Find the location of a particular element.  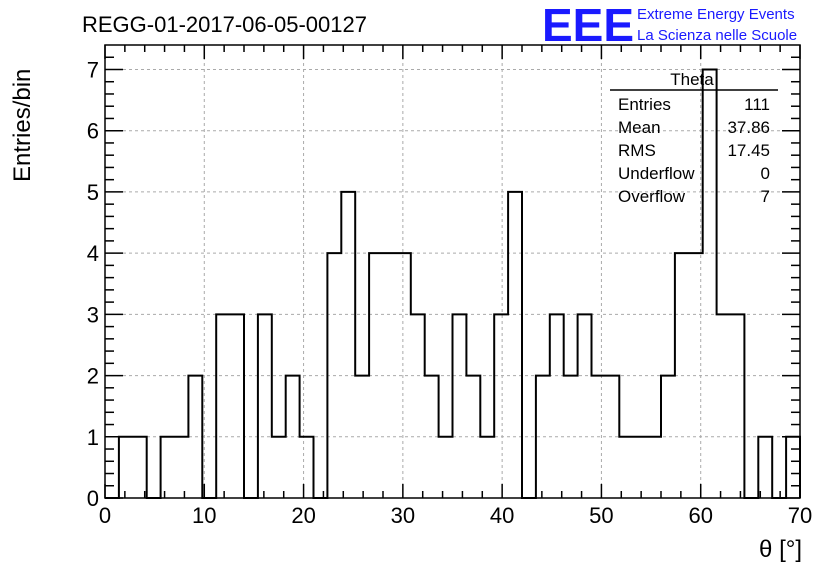

stats-label: RMS is located at coordinates (637, 150).